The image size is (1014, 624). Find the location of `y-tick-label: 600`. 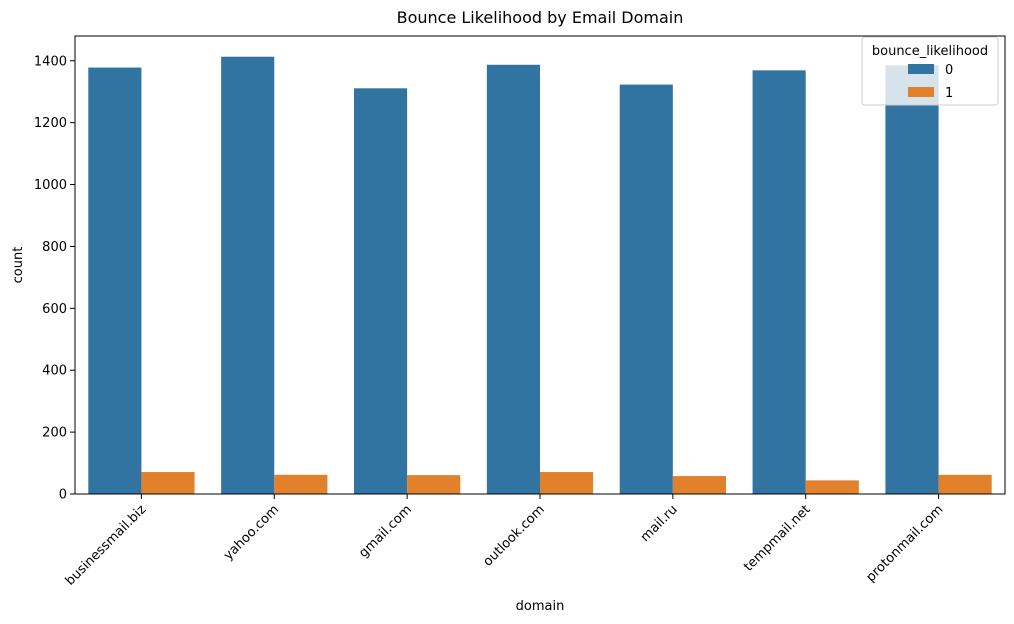

y-tick-label: 600 is located at coordinates (54, 309).